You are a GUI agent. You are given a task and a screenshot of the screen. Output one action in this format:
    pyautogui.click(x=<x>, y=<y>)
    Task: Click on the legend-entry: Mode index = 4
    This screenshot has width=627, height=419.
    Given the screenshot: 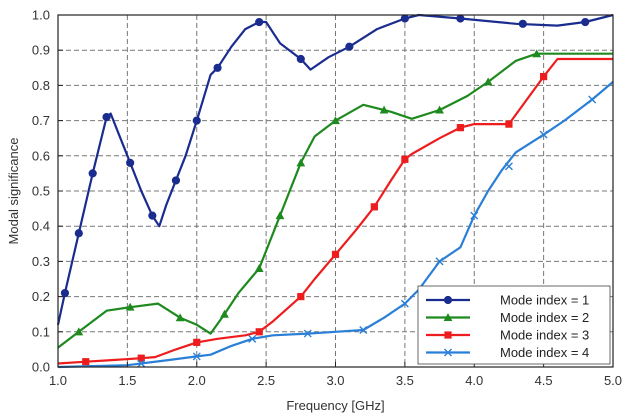 What is the action you would take?
    pyautogui.click(x=507, y=352)
    